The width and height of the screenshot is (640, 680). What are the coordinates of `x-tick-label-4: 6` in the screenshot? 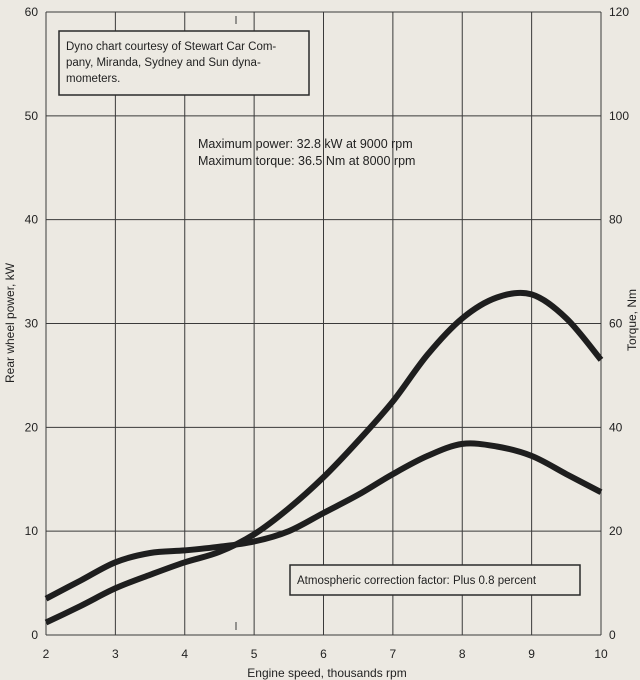 It's located at (323, 654).